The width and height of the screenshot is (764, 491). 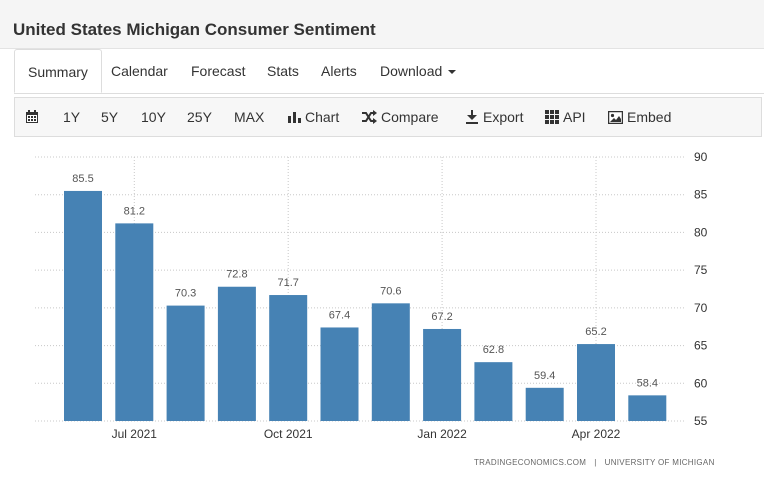 I want to click on y-tick-label: 70, so click(x=701, y=308).